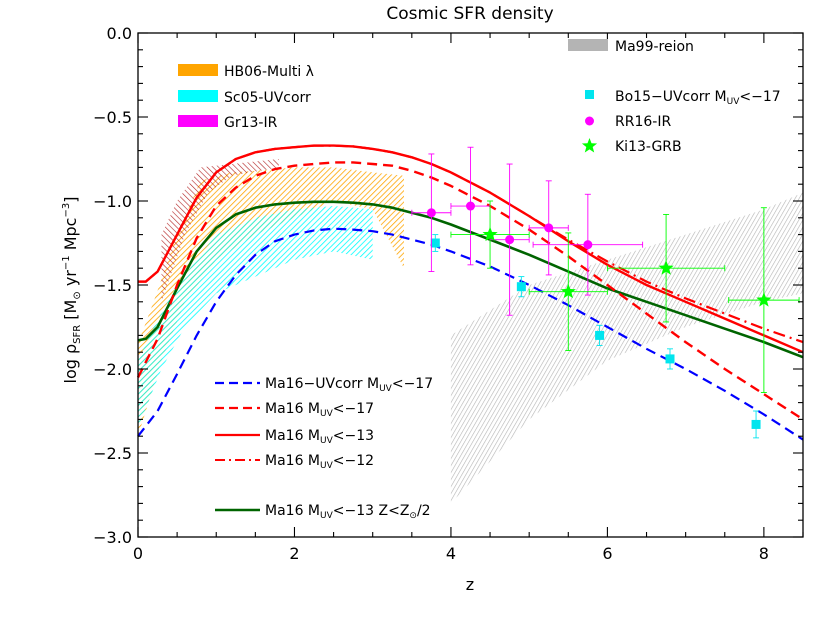 The width and height of the screenshot is (830, 624). Describe the element at coordinates (469, 14) in the screenshot. I see `chart-title: Cosmic SFR density` at that location.